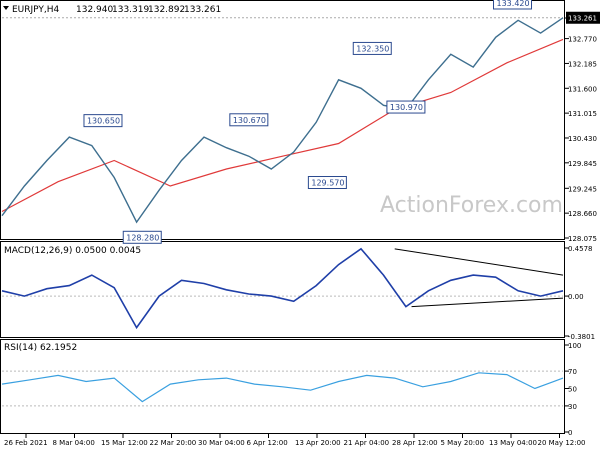  Describe the element at coordinates (582, 40) in the screenshot. I see `y-tick-label: 132.770` at that location.